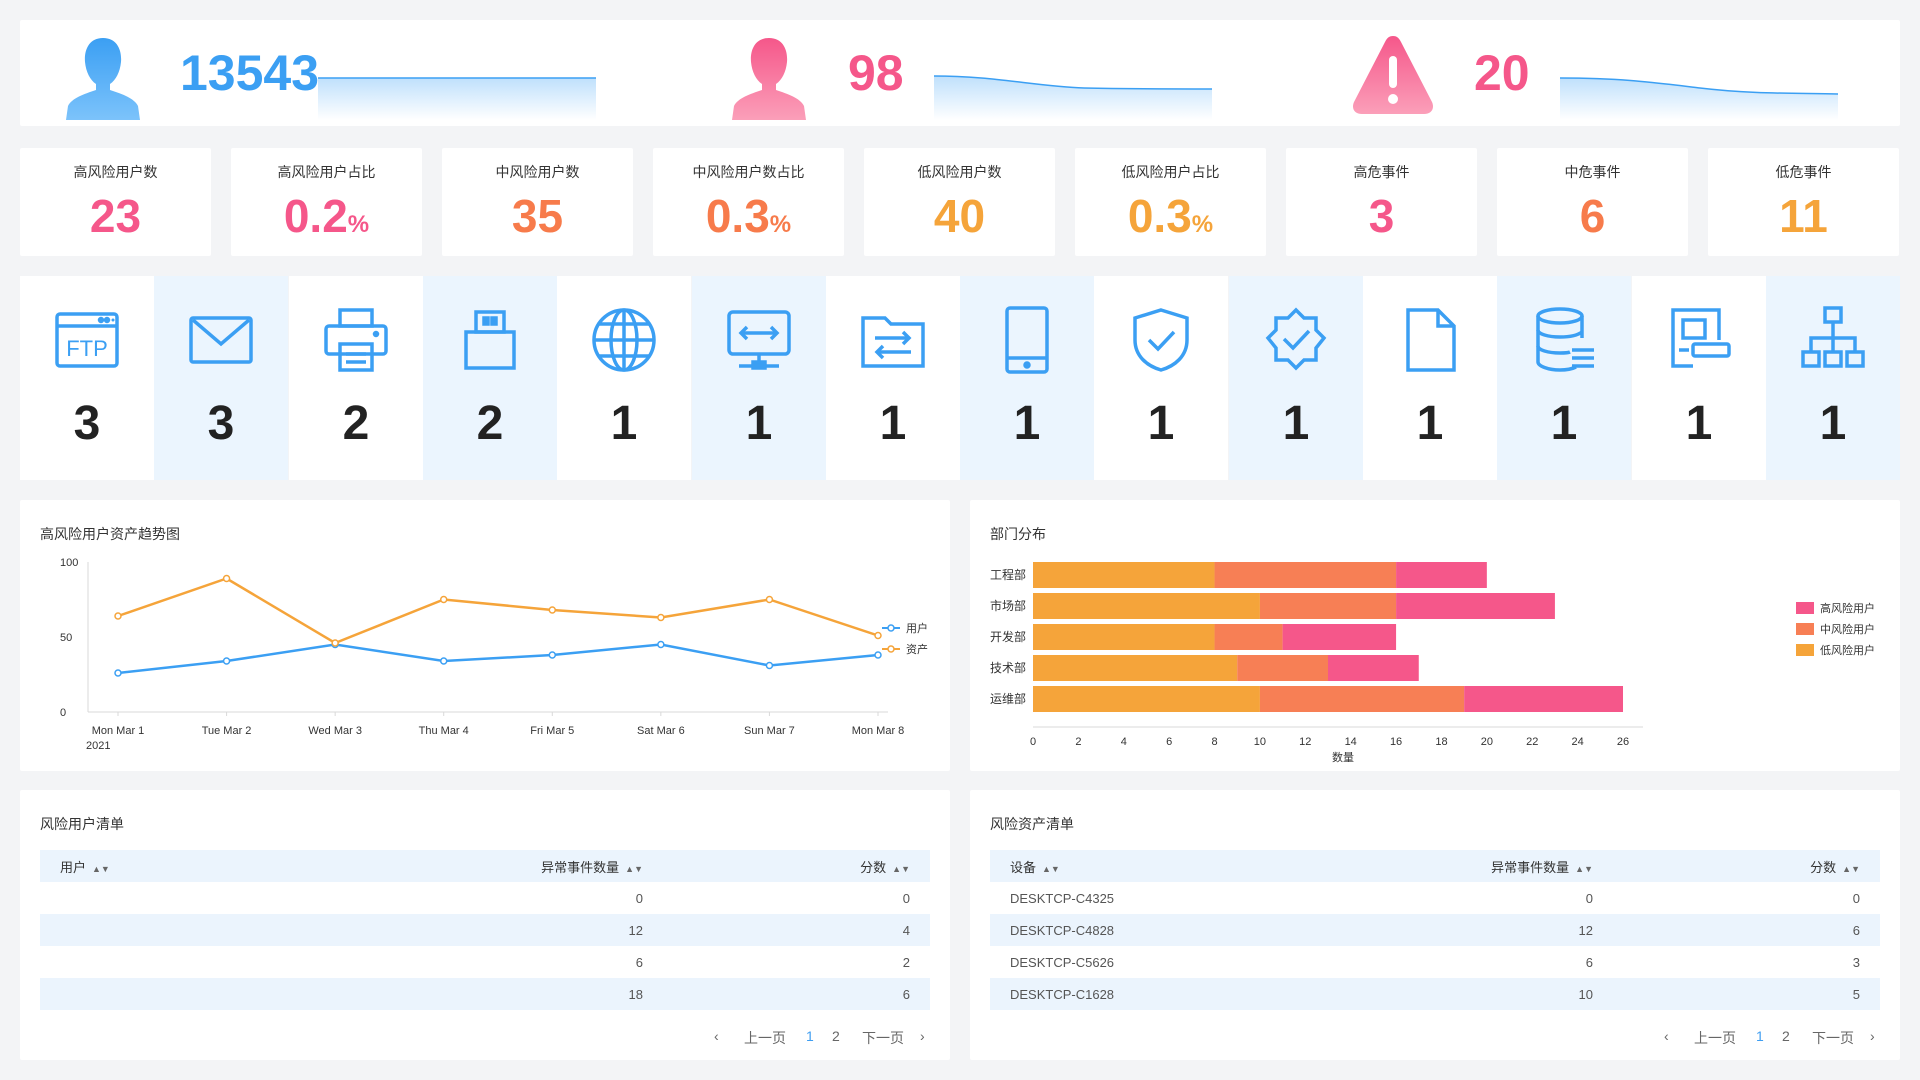  What do you see at coordinates (1564, 378) in the screenshot?
I see `channel-database: 1` at bounding box center [1564, 378].